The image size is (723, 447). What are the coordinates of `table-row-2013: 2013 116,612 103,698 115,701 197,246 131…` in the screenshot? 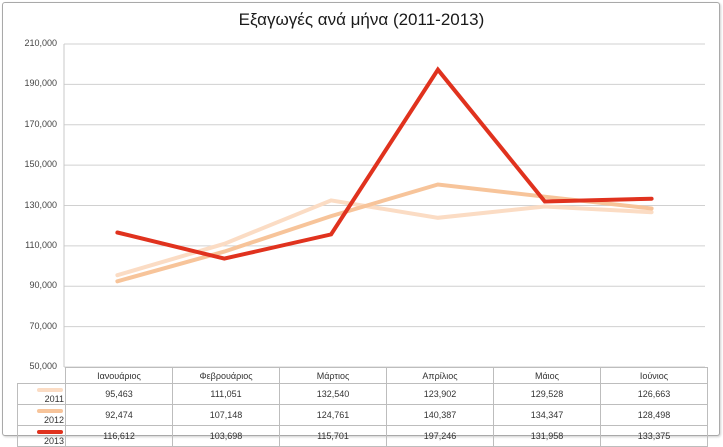 It's located at (362, 436).